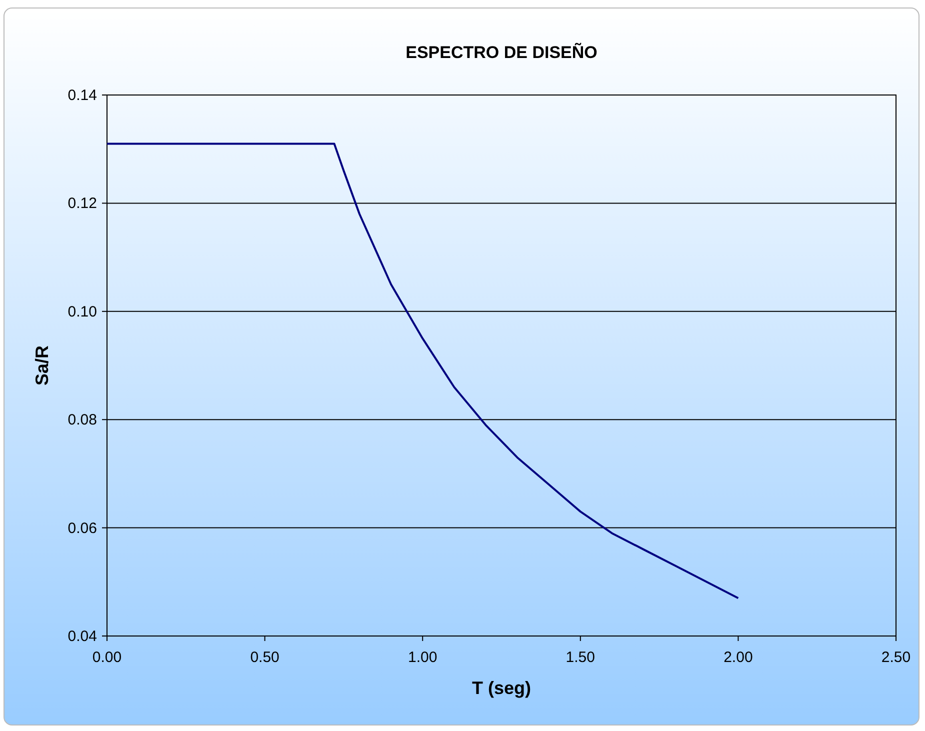 The height and width of the screenshot is (731, 925). What do you see at coordinates (82, 528) in the screenshot?
I see `y-tick-label: 0.06` at bounding box center [82, 528].